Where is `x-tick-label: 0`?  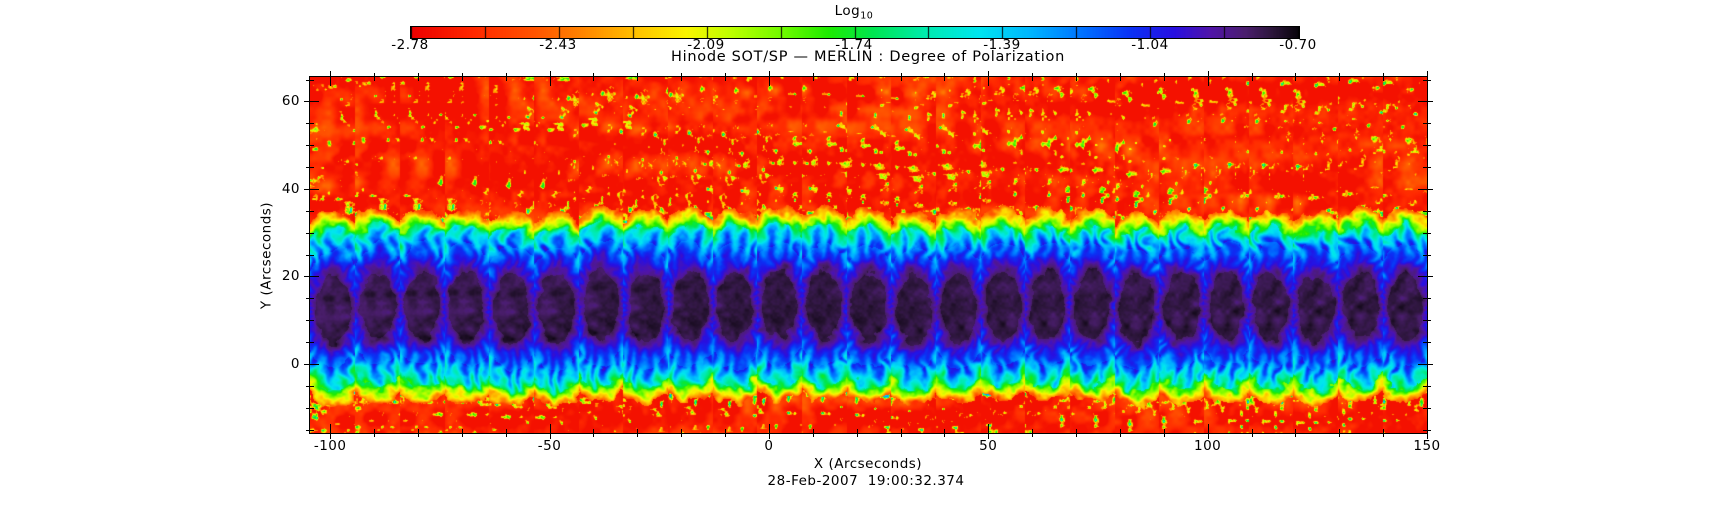 x-tick-label: 0 is located at coordinates (769, 446).